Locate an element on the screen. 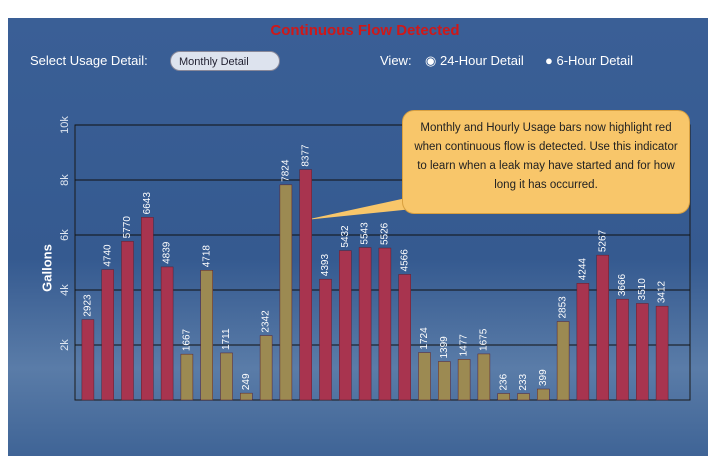 Image resolution: width=718 pixels, height=456 pixels. value-label: 5770 is located at coordinates (127, 227).